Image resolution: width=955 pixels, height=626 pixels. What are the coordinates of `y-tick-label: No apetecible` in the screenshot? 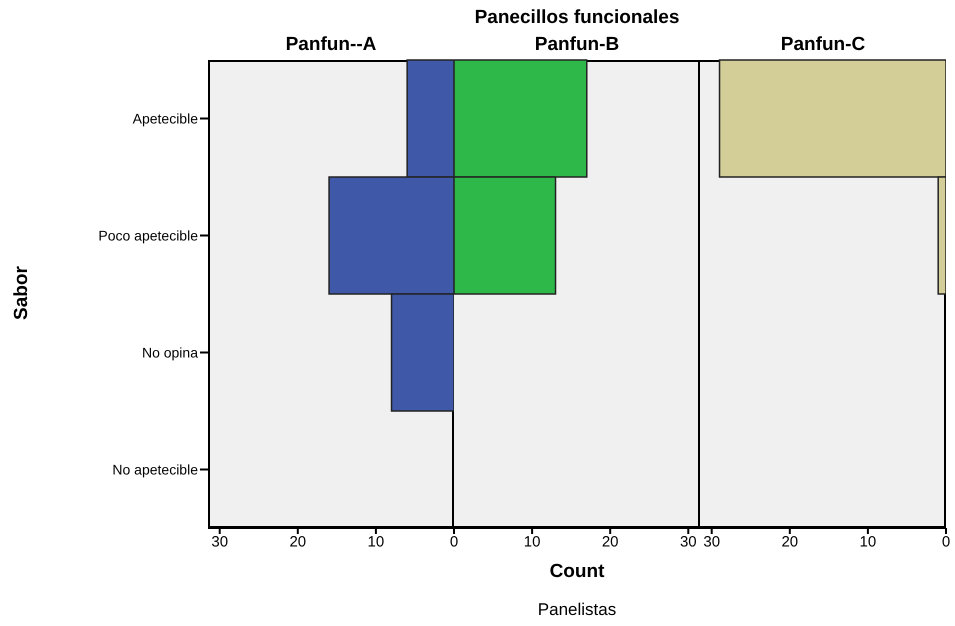 It's located at (155, 469).